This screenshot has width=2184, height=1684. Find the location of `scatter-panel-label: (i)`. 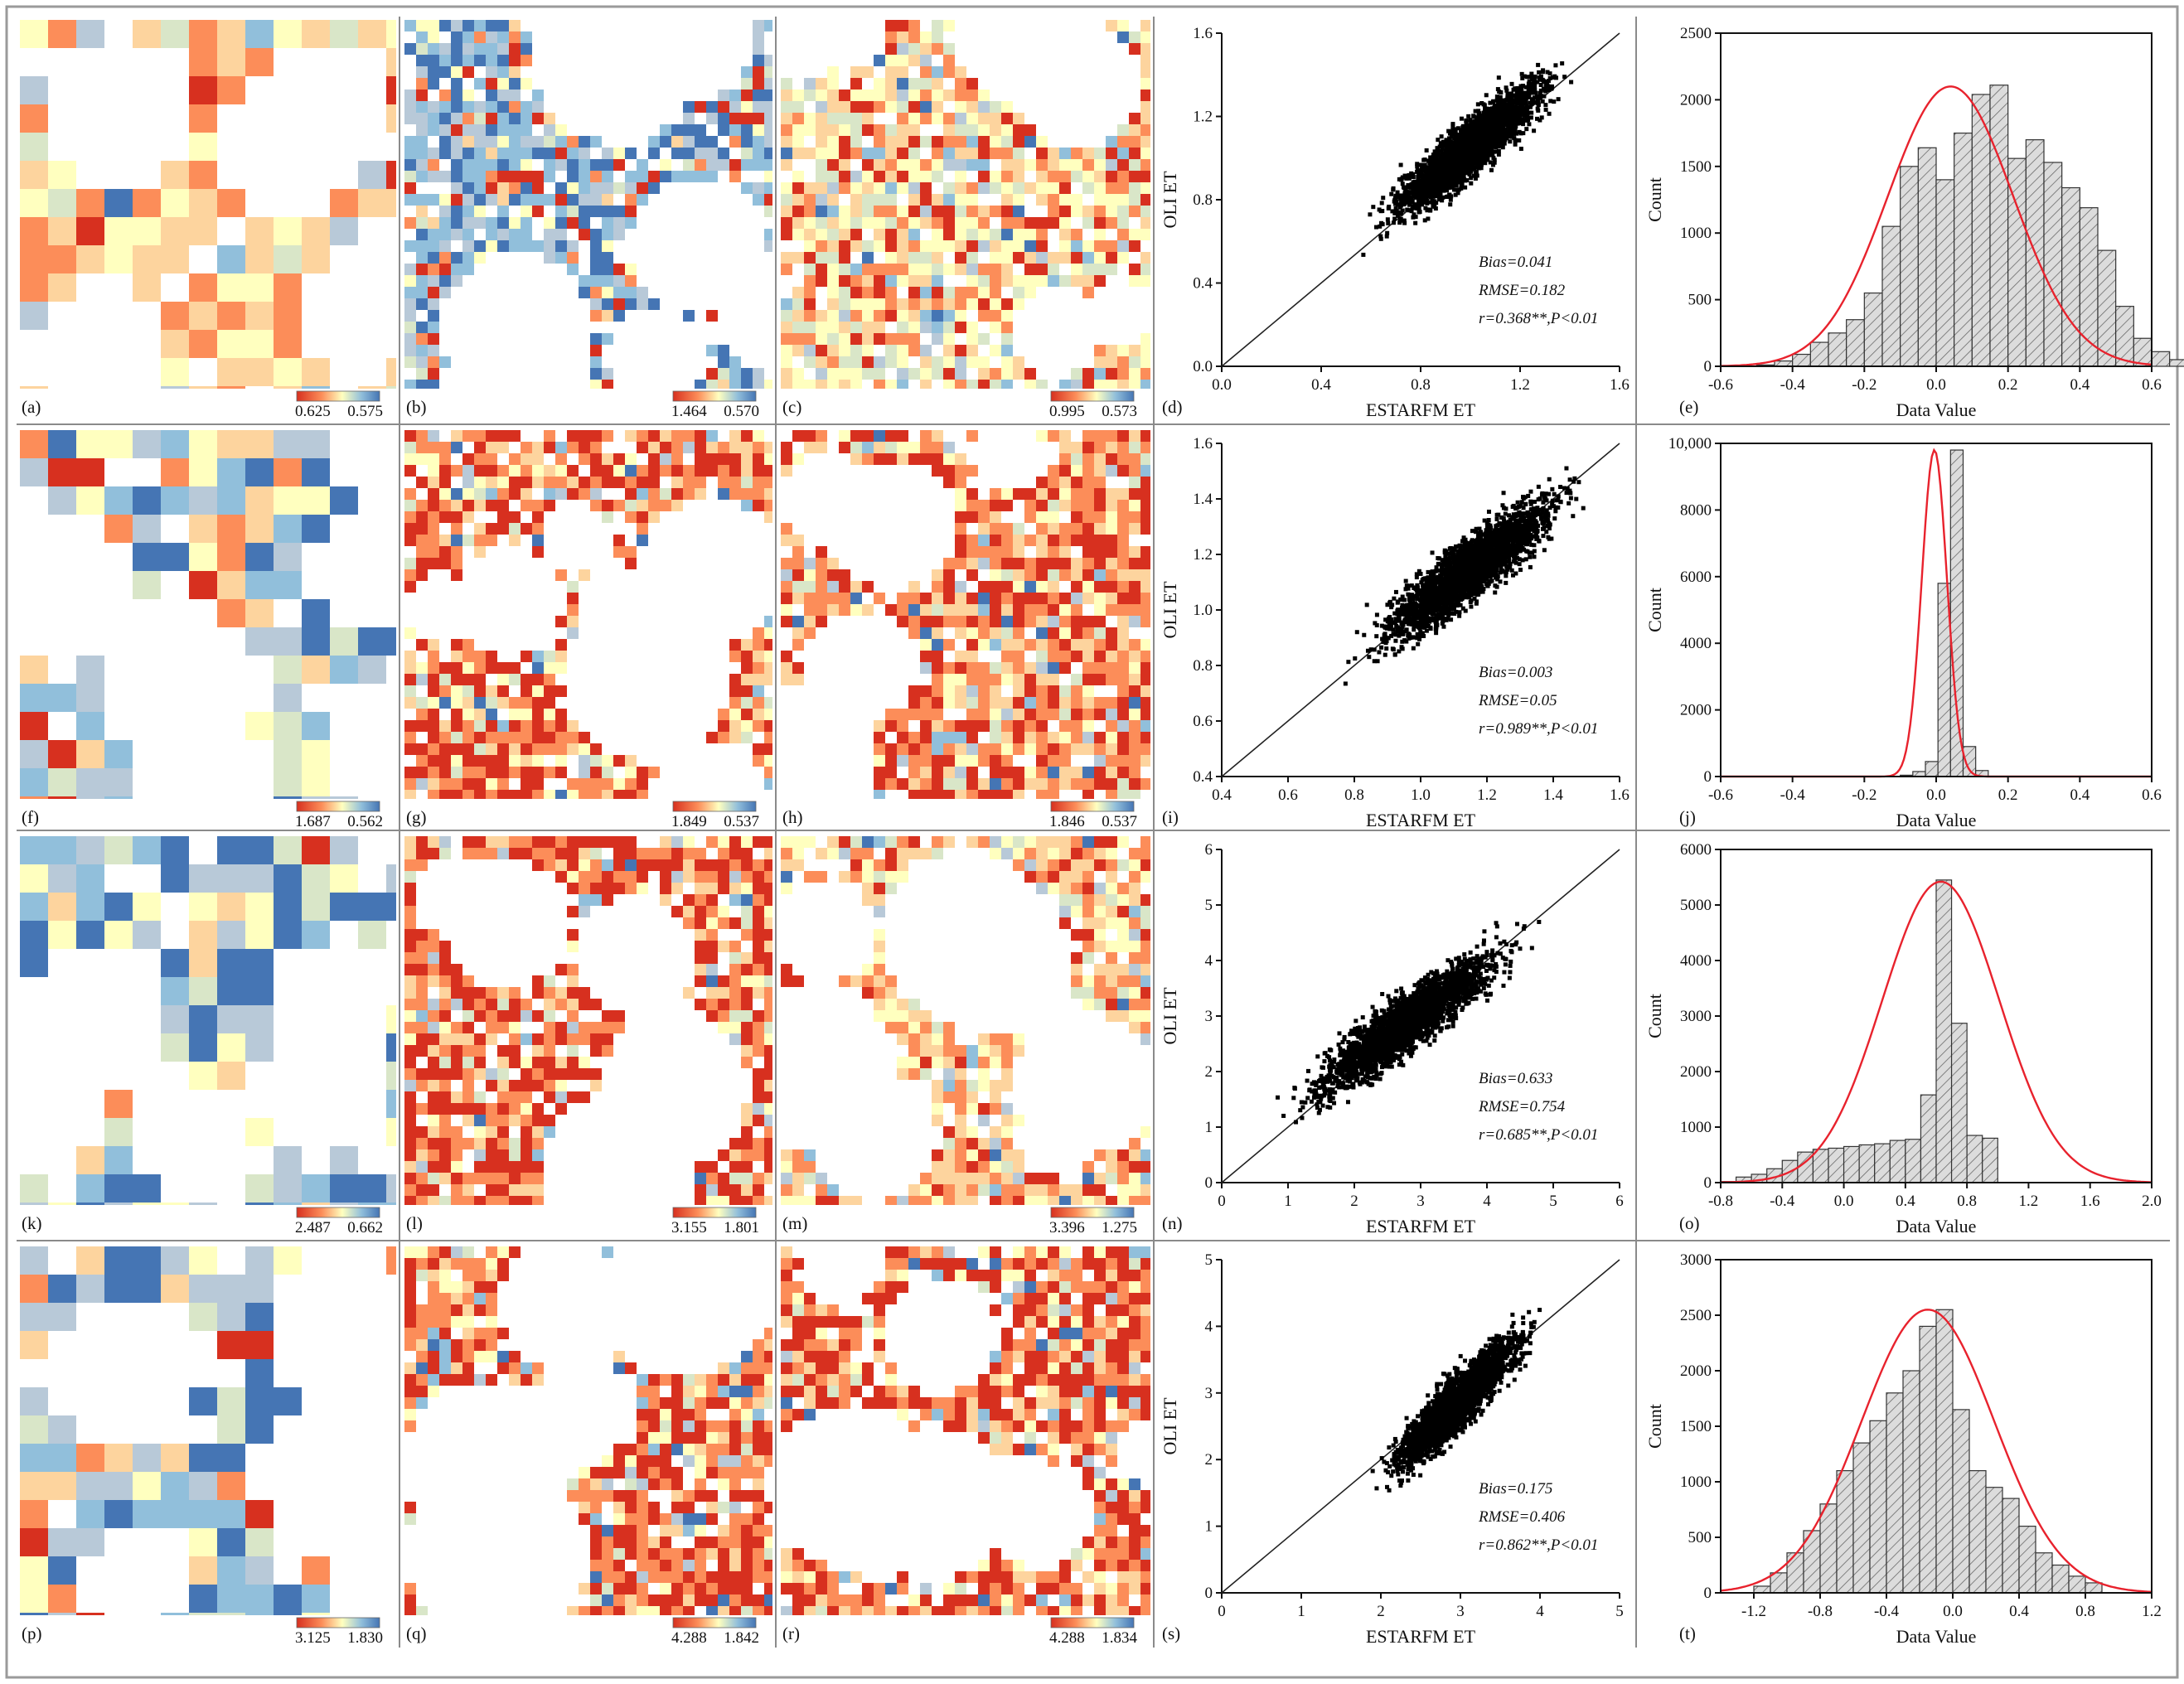

scatter-panel-label: (i) is located at coordinates (1170, 817).